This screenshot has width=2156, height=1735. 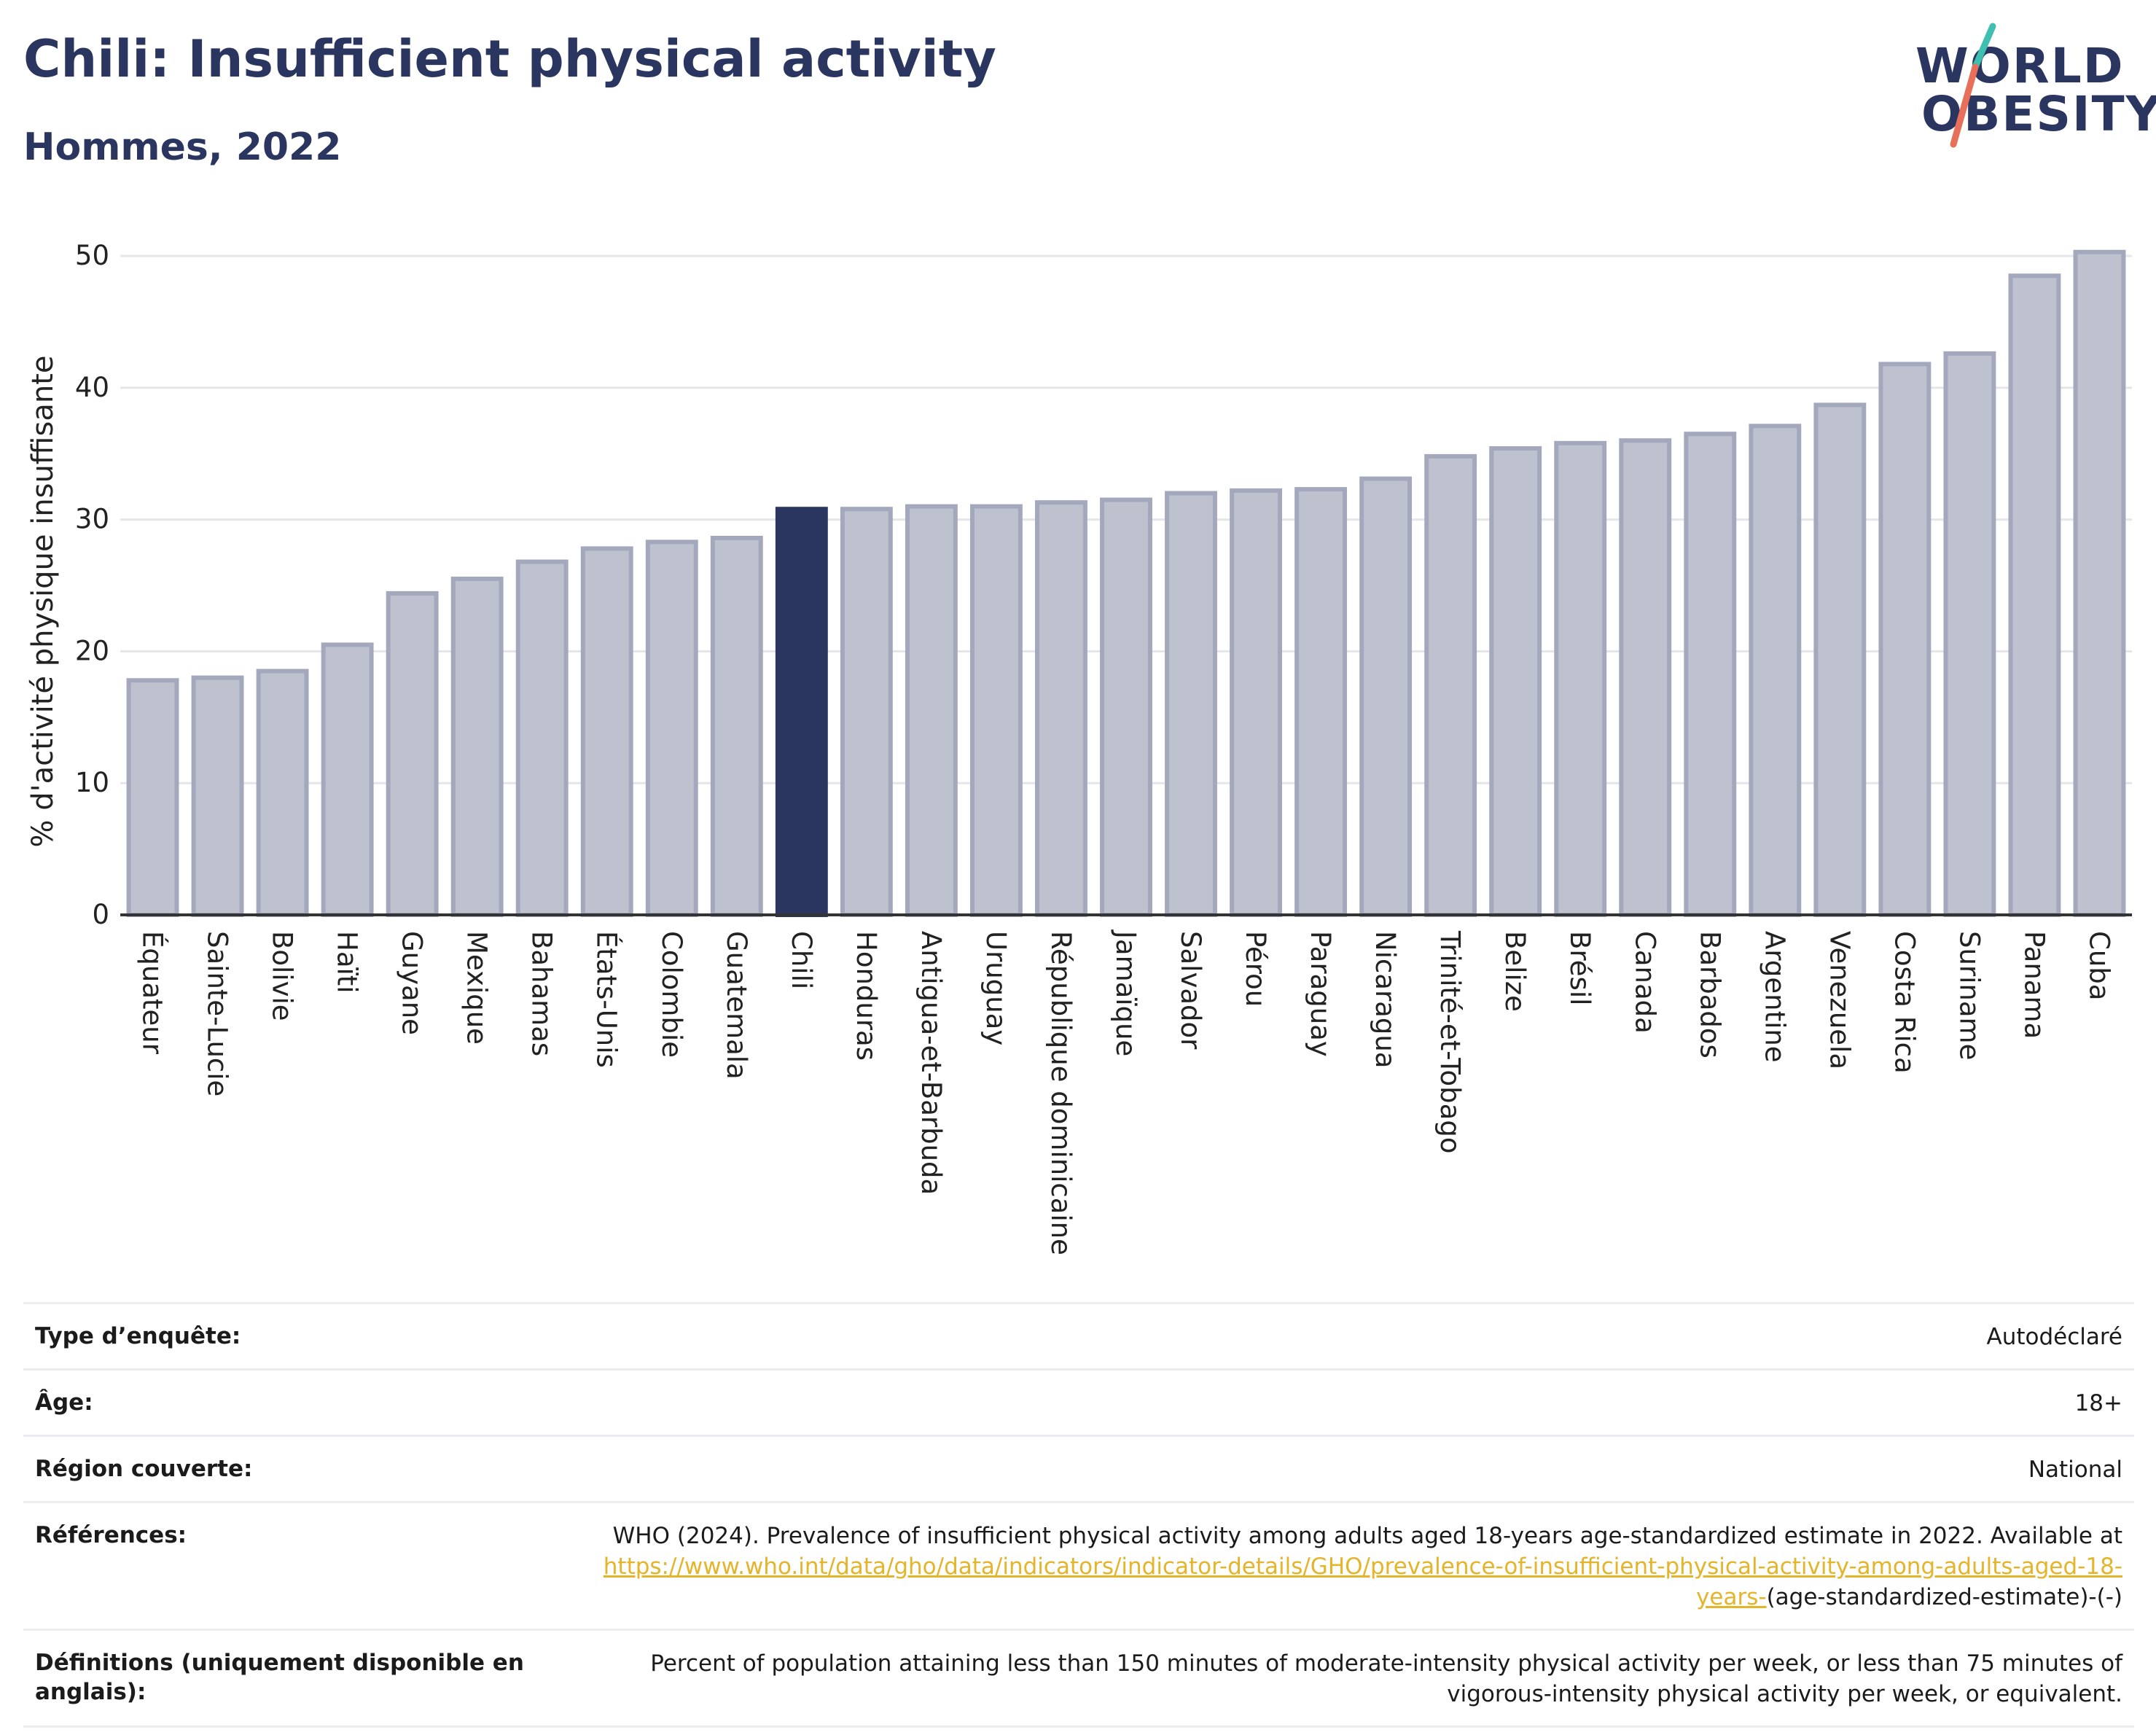 What do you see at coordinates (1256, 969) in the screenshot?
I see `x-tick-label: Pérou` at bounding box center [1256, 969].